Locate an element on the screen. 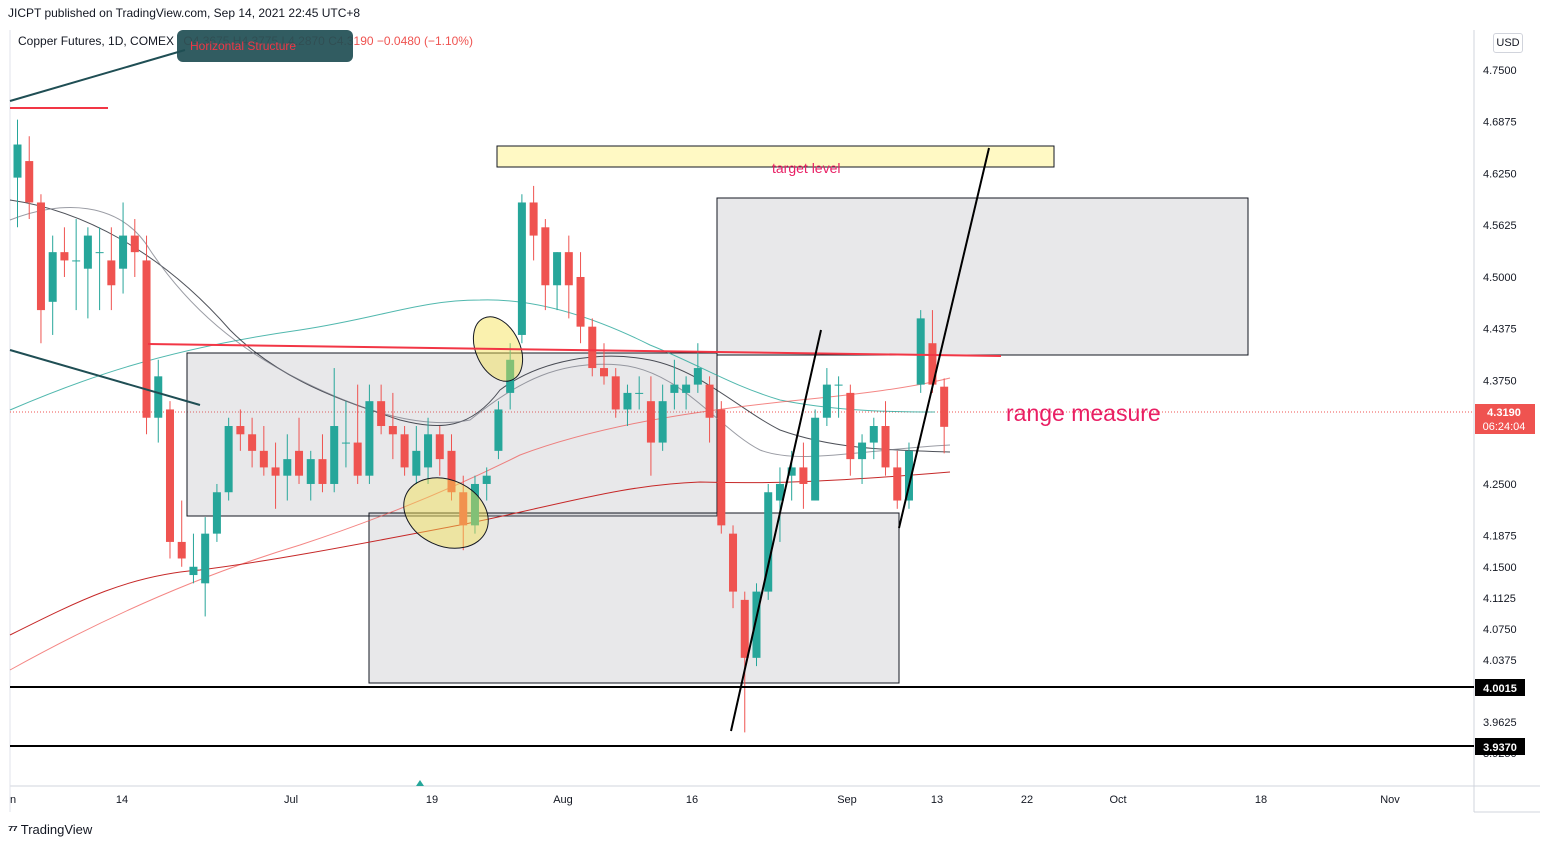 The image size is (1551, 848). callout-bubble is located at coordinates (265, 46).